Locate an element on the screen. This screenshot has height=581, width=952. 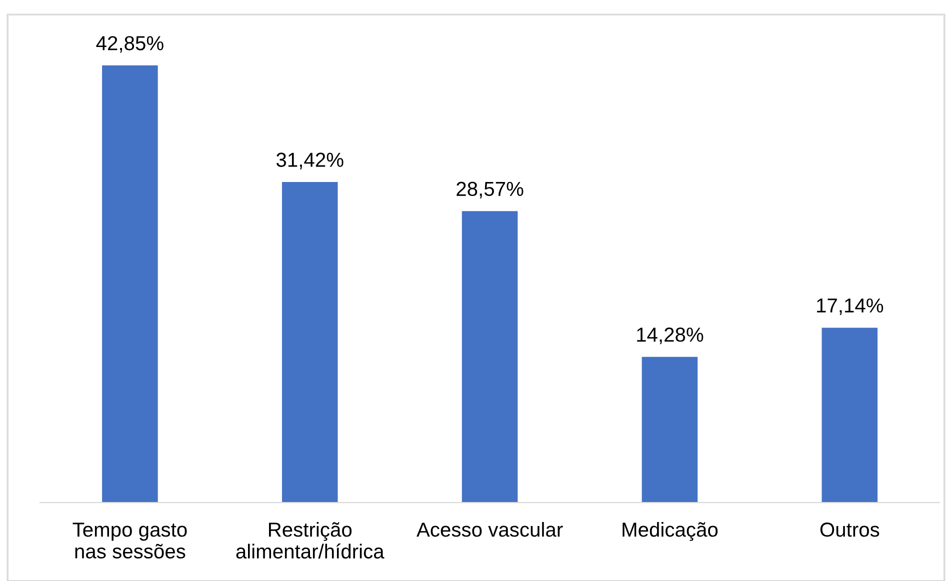
x-tick-label: Medicação is located at coordinates (670, 531).